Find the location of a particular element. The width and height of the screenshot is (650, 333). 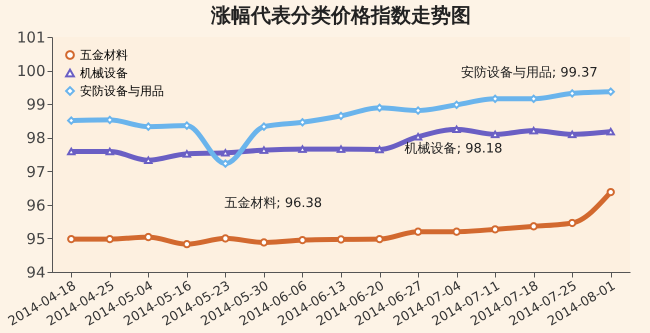

legend-label: 安防设备与用品 is located at coordinates (122, 91).